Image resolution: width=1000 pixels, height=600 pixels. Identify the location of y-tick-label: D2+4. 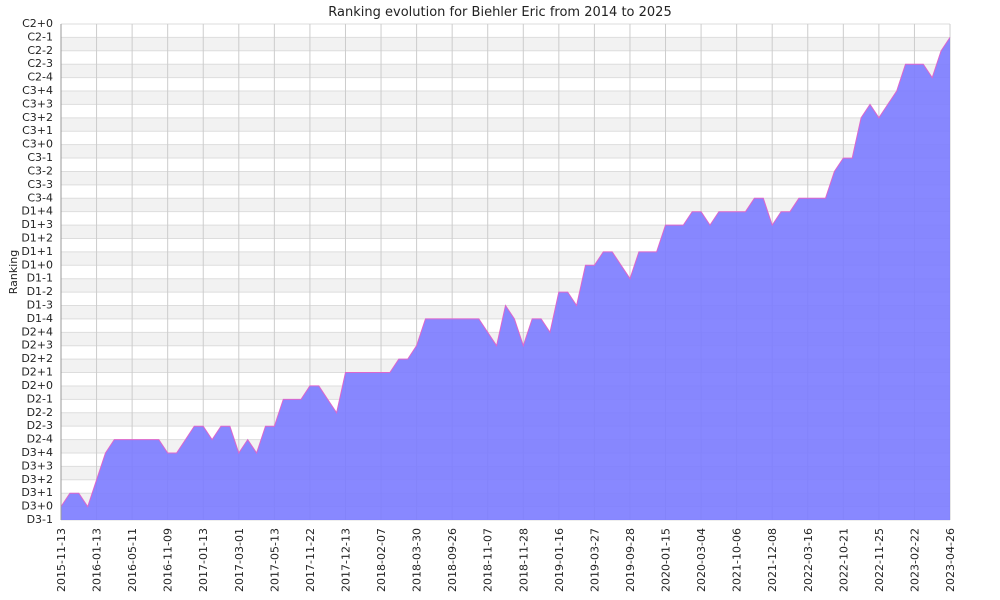
(37, 331).